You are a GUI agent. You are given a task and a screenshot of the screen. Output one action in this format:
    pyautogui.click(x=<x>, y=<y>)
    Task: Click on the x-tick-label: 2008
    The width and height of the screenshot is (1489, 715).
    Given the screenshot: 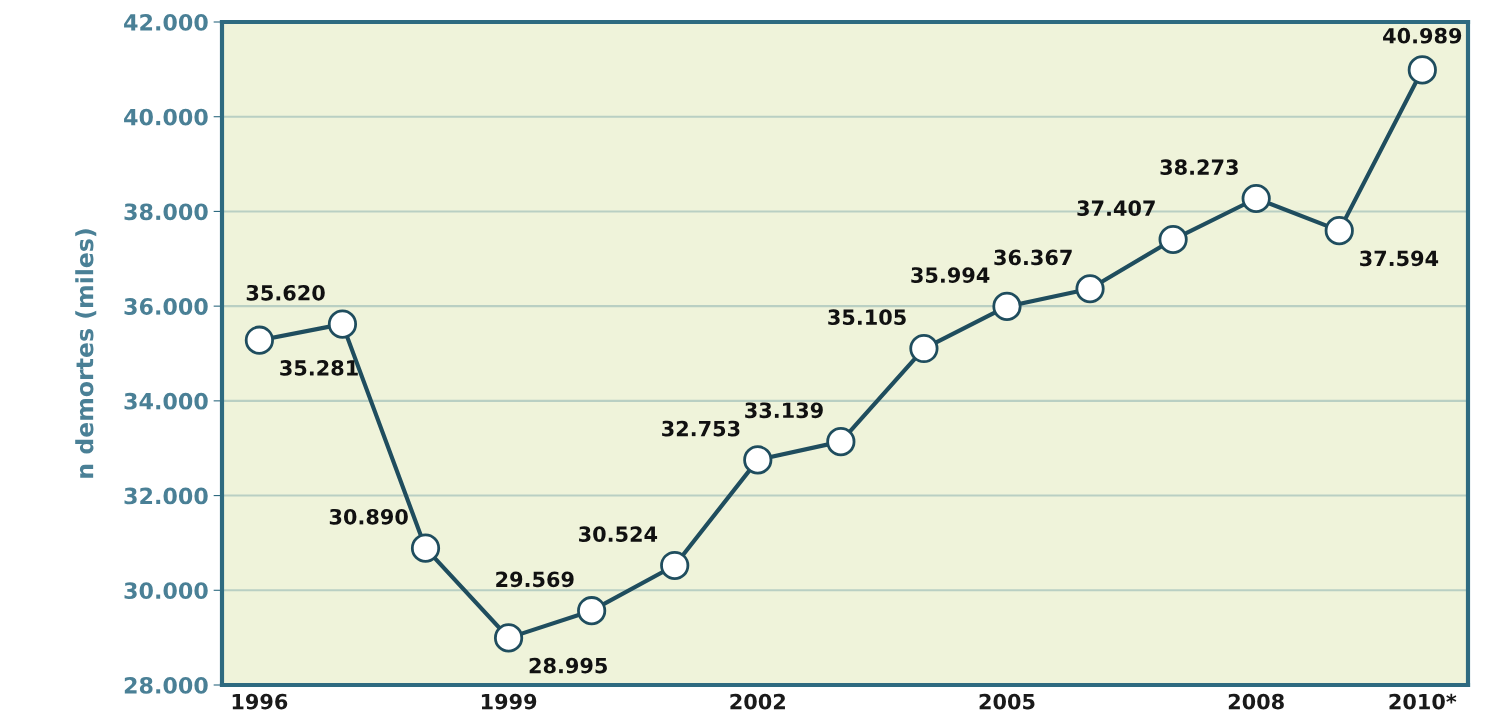 What is the action you would take?
    pyautogui.click(x=1256, y=701)
    